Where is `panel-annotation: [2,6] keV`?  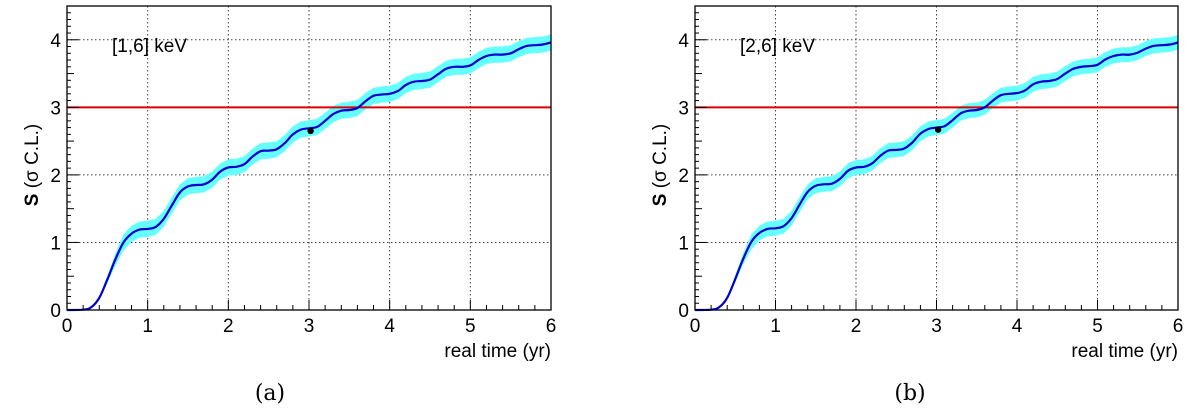 panel-annotation: [2,6] keV is located at coordinates (777, 46).